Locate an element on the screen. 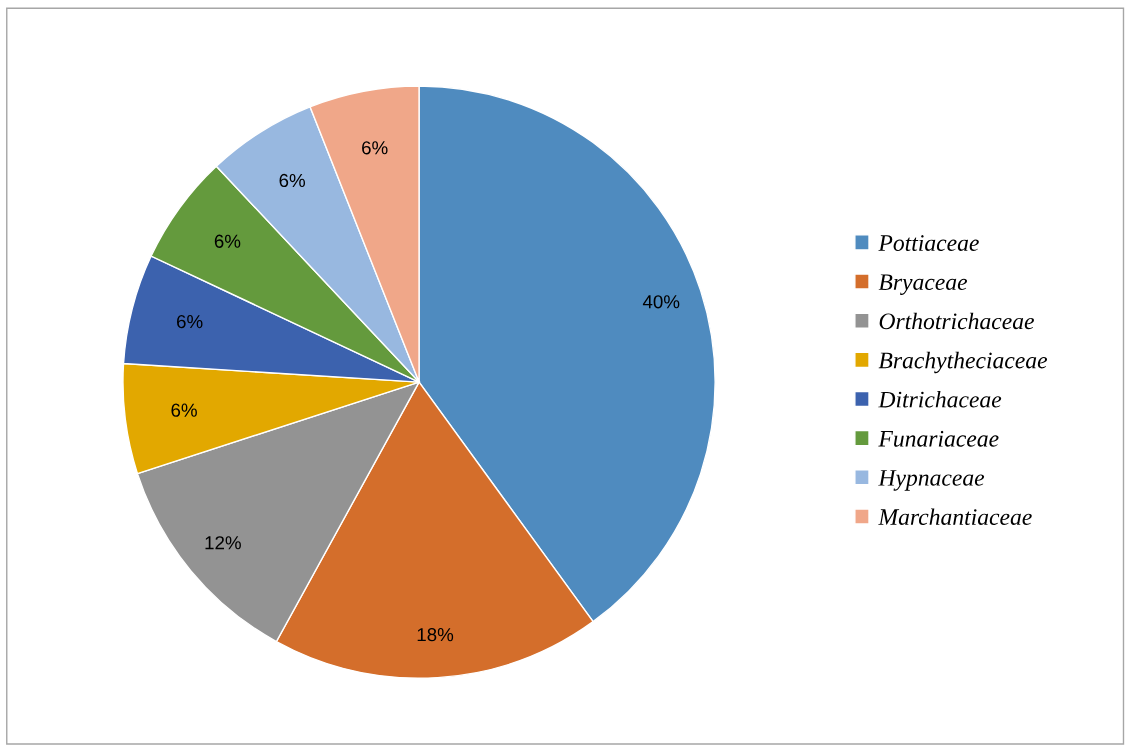 Image resolution: width=1128 pixels, height=747 pixels. legend-label: Marchantiaceae is located at coordinates (955, 517).